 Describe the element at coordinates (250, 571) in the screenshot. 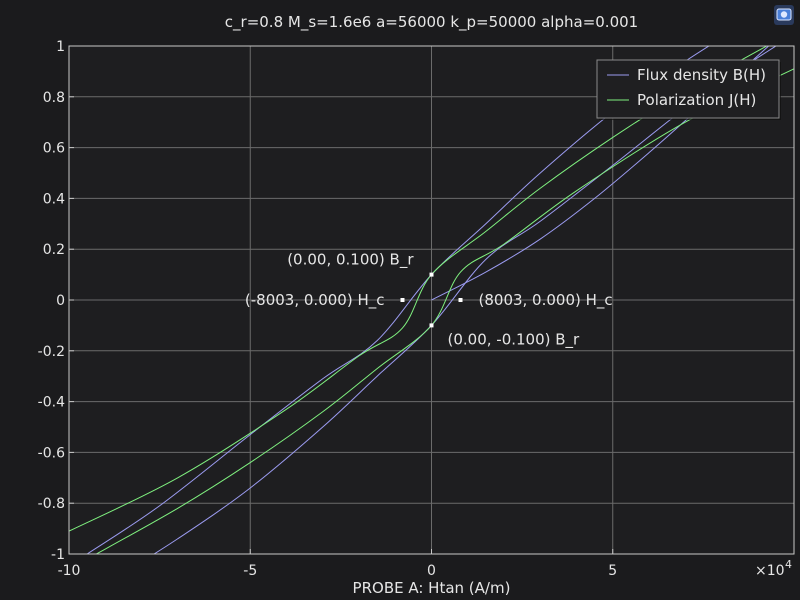

I see `x-tick-label: -5` at that location.